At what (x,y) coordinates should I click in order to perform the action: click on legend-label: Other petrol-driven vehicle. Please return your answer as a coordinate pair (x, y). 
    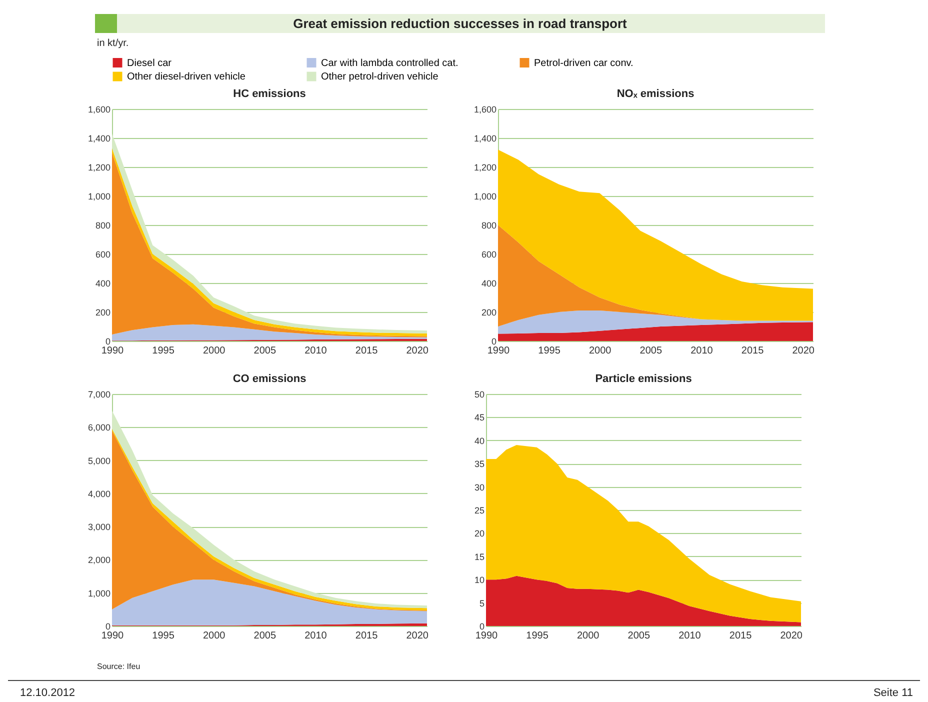
    Looking at the image, I should click on (380, 77).